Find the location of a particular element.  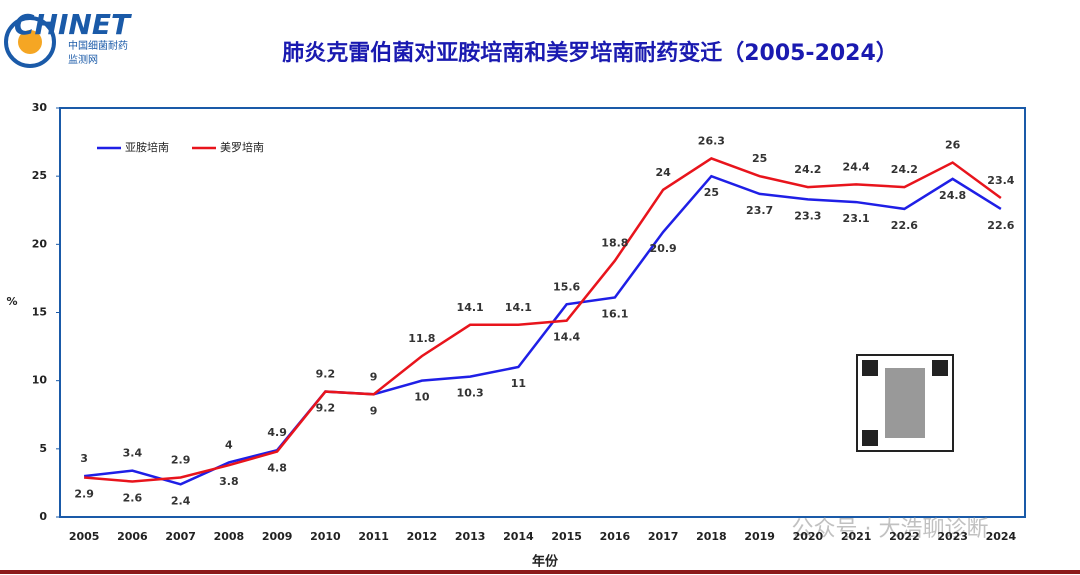

x-tick-label: 2012 is located at coordinates (422, 536).